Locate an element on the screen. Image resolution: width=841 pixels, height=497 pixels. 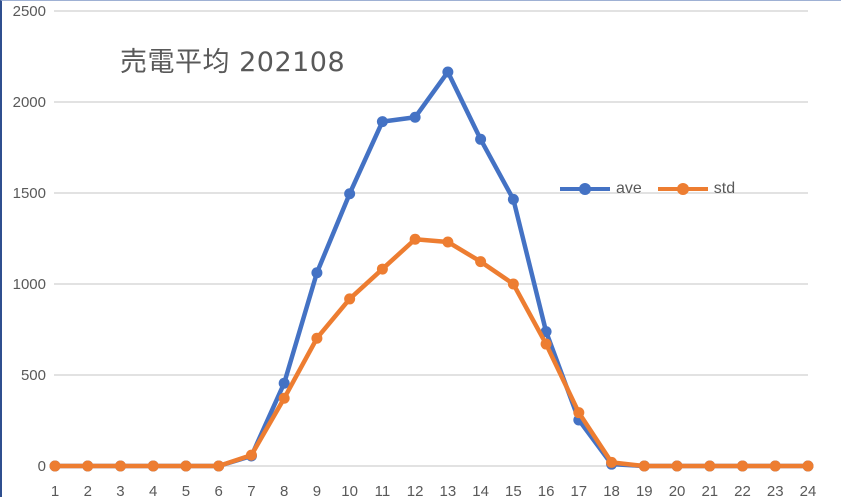
chart-title: 売電平均 202108 is located at coordinates (233, 62).